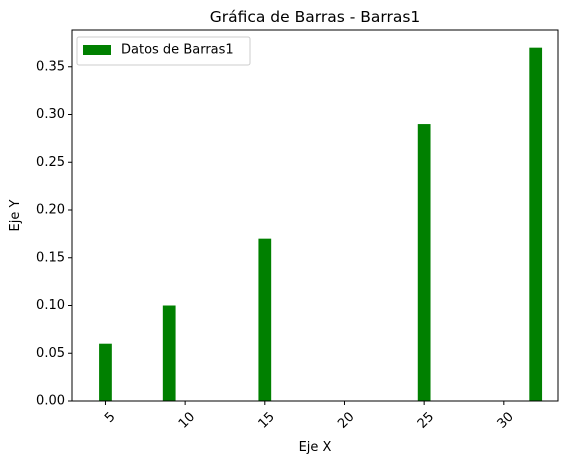  What do you see at coordinates (177, 50) in the screenshot?
I see `legend-label: Datos de Barras1` at bounding box center [177, 50].